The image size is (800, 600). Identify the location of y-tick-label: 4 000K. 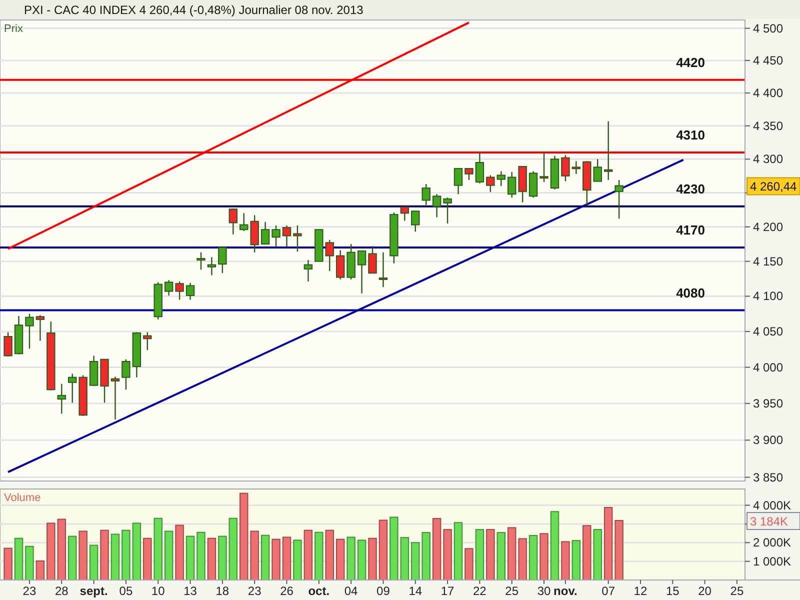
(772, 505).